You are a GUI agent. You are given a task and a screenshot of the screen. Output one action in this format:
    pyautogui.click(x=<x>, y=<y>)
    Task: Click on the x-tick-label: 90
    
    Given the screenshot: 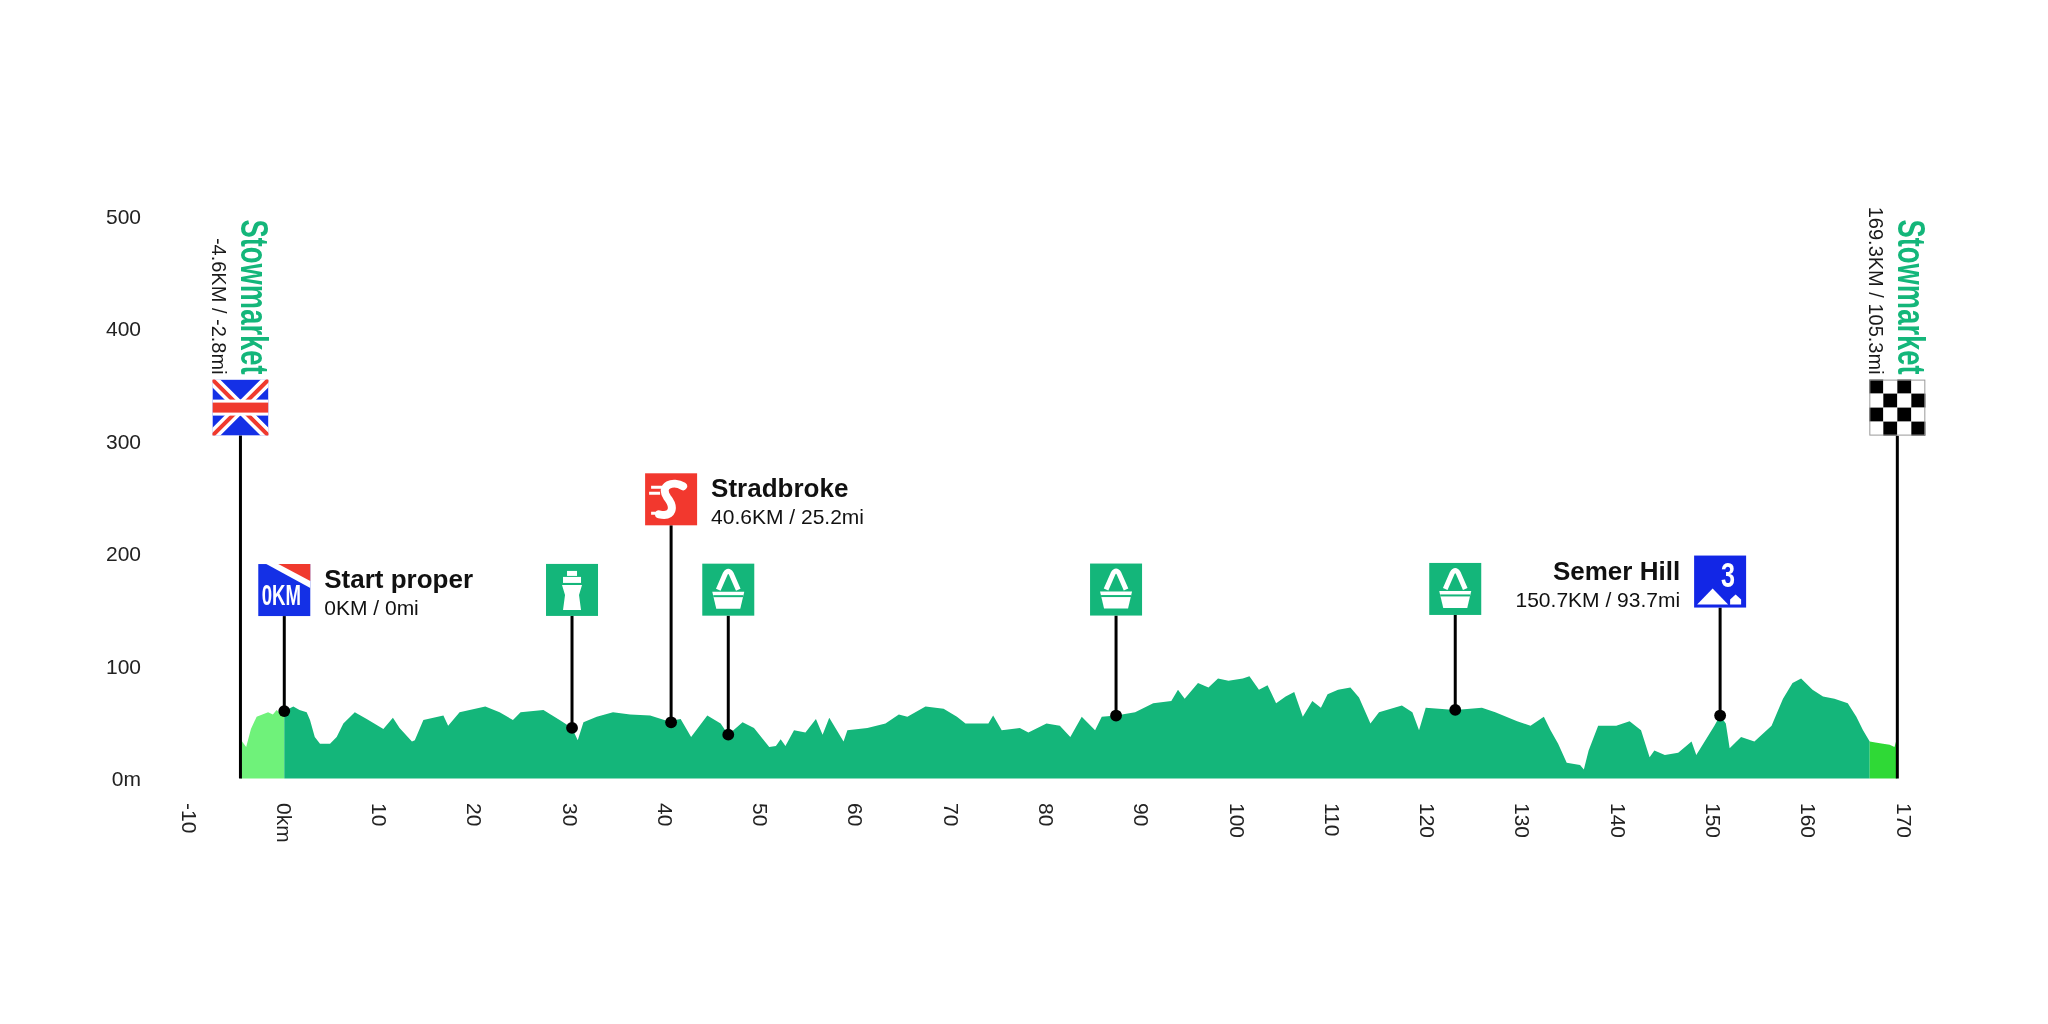 What is the action you would take?
    pyautogui.click(x=1142, y=815)
    